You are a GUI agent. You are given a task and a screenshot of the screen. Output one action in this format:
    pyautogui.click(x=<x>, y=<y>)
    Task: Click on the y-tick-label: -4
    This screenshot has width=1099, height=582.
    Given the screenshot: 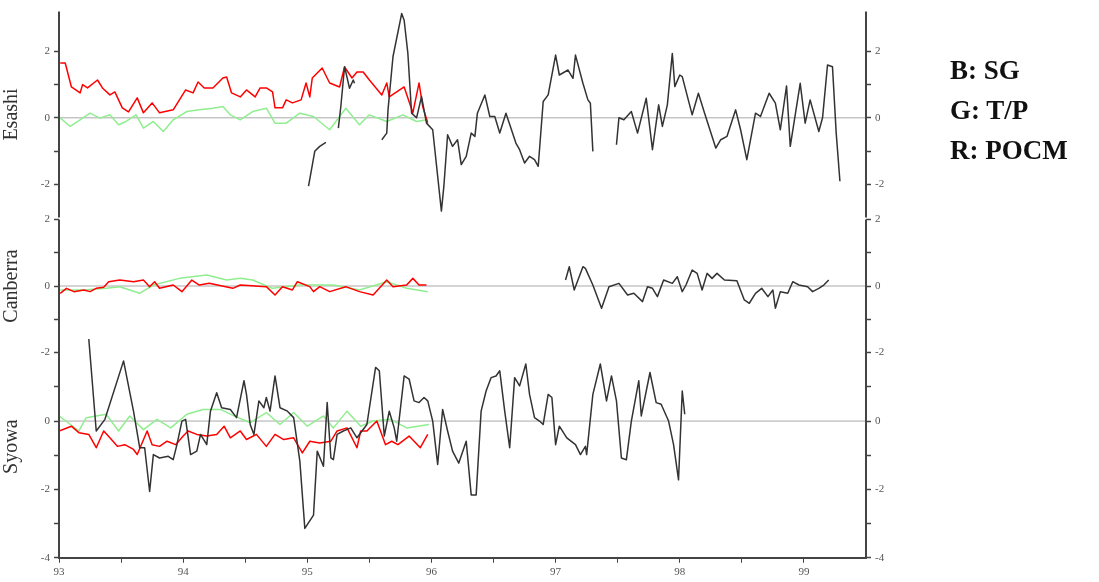 What is the action you would take?
    pyautogui.click(x=45, y=556)
    